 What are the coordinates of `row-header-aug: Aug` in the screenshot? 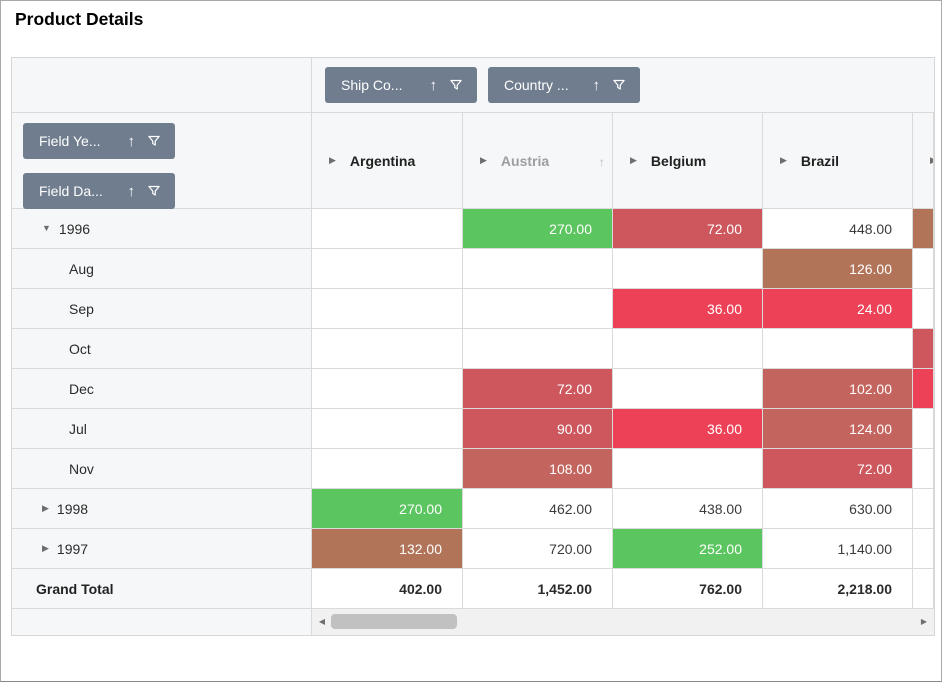 It's located at (162, 269).